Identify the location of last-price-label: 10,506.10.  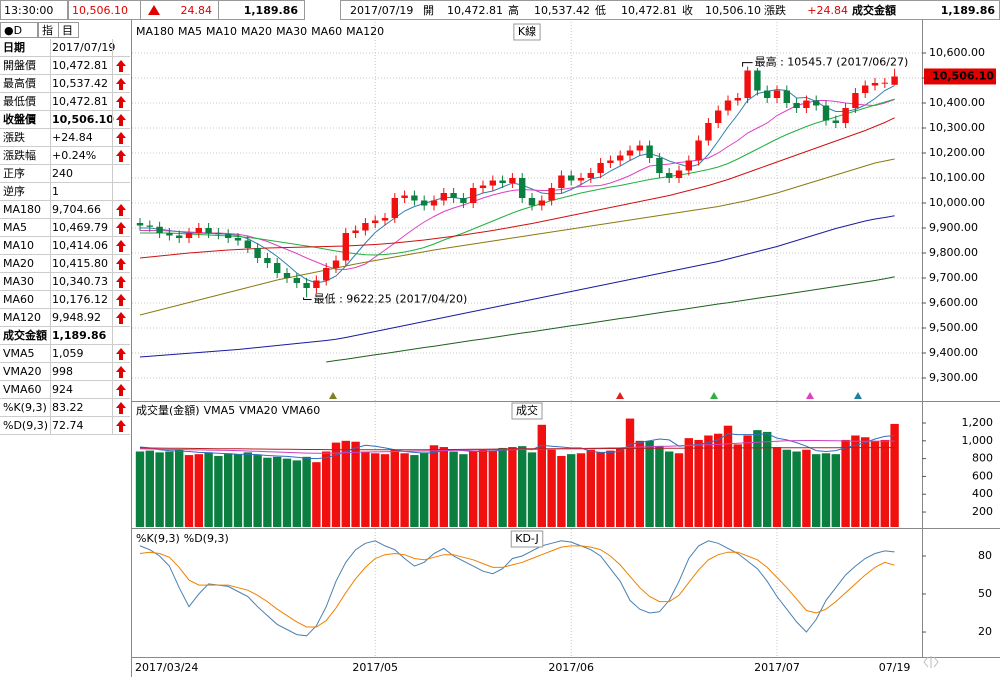
(963, 75).